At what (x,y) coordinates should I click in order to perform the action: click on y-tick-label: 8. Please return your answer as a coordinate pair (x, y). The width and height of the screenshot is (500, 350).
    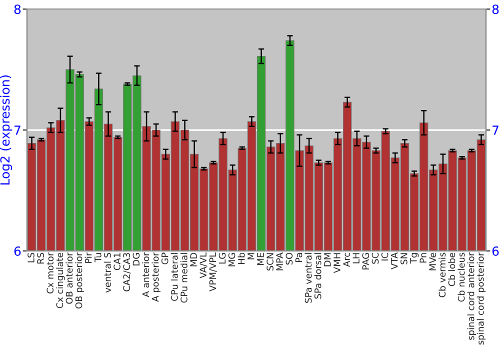
    Looking at the image, I should click on (17, 9).